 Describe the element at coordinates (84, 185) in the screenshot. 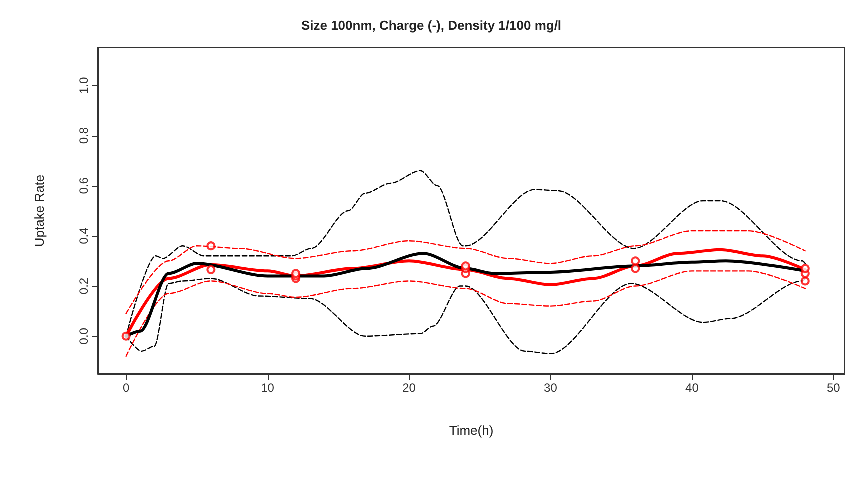

I see `y-tick-label: 0.6` at that location.